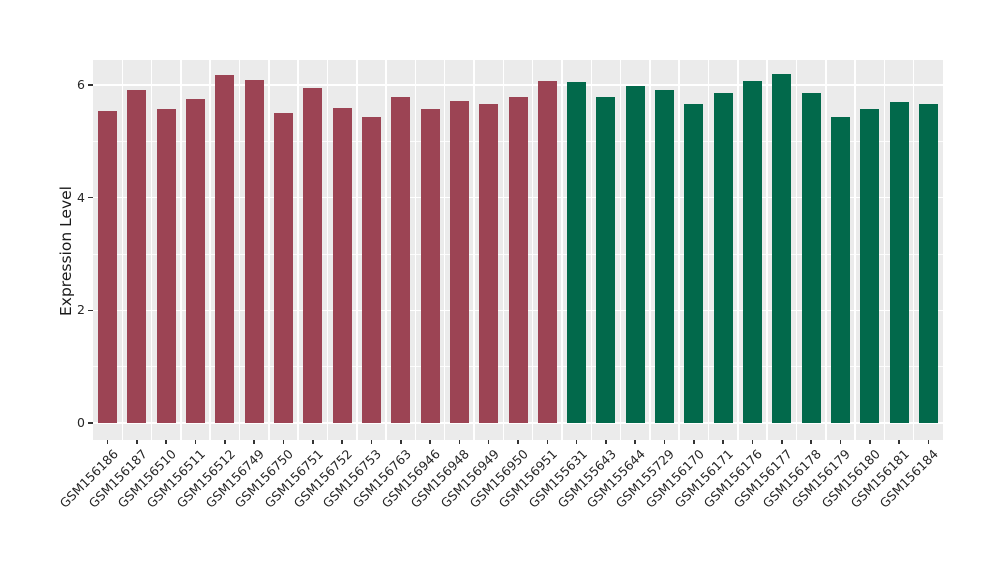 The image size is (1000, 580). I want to click on bar-GSM156178, so click(811, 257).